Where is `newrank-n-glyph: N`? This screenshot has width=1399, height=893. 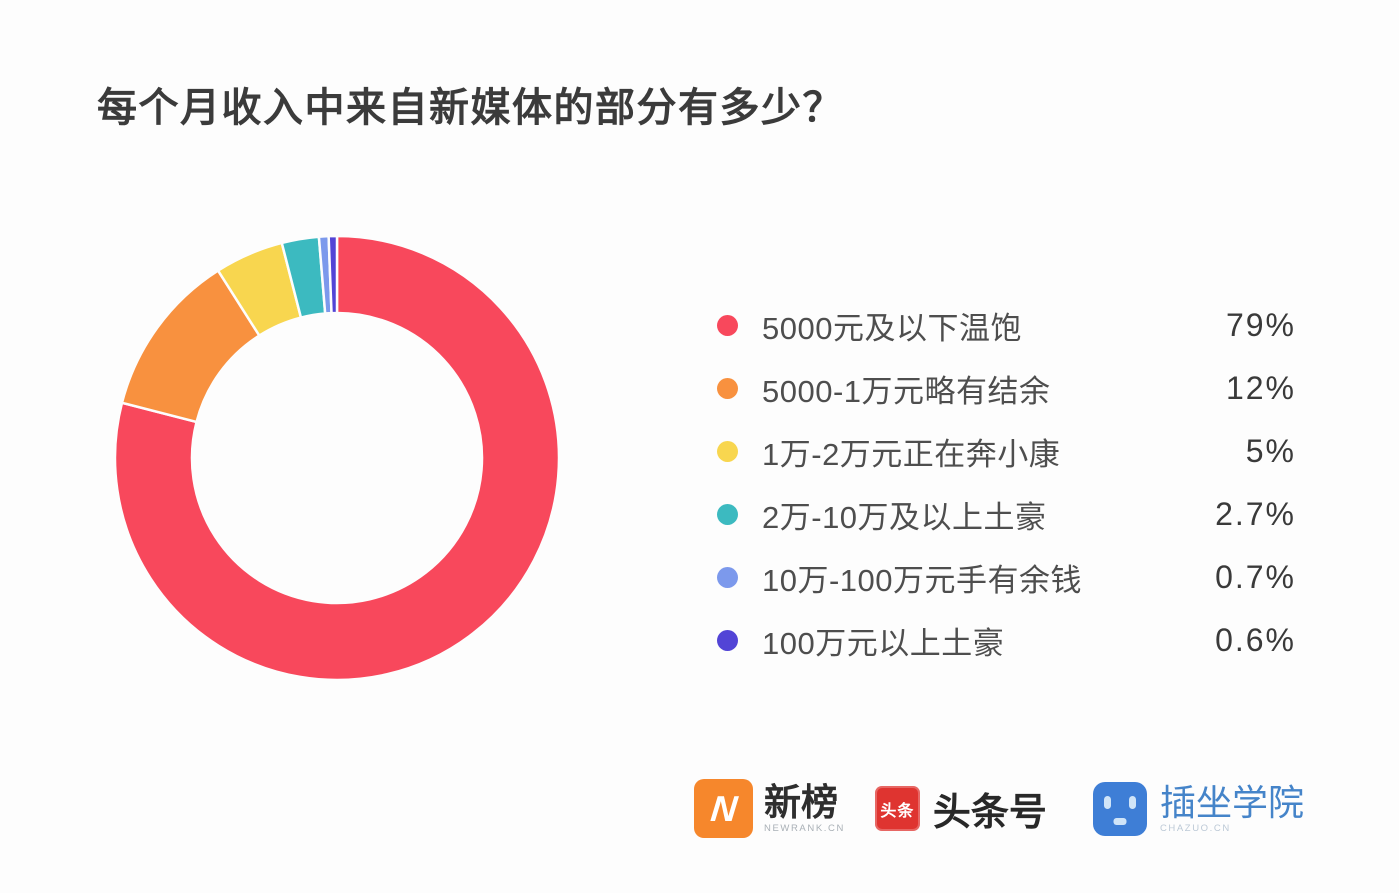 newrank-n-glyph: N is located at coordinates (723, 808).